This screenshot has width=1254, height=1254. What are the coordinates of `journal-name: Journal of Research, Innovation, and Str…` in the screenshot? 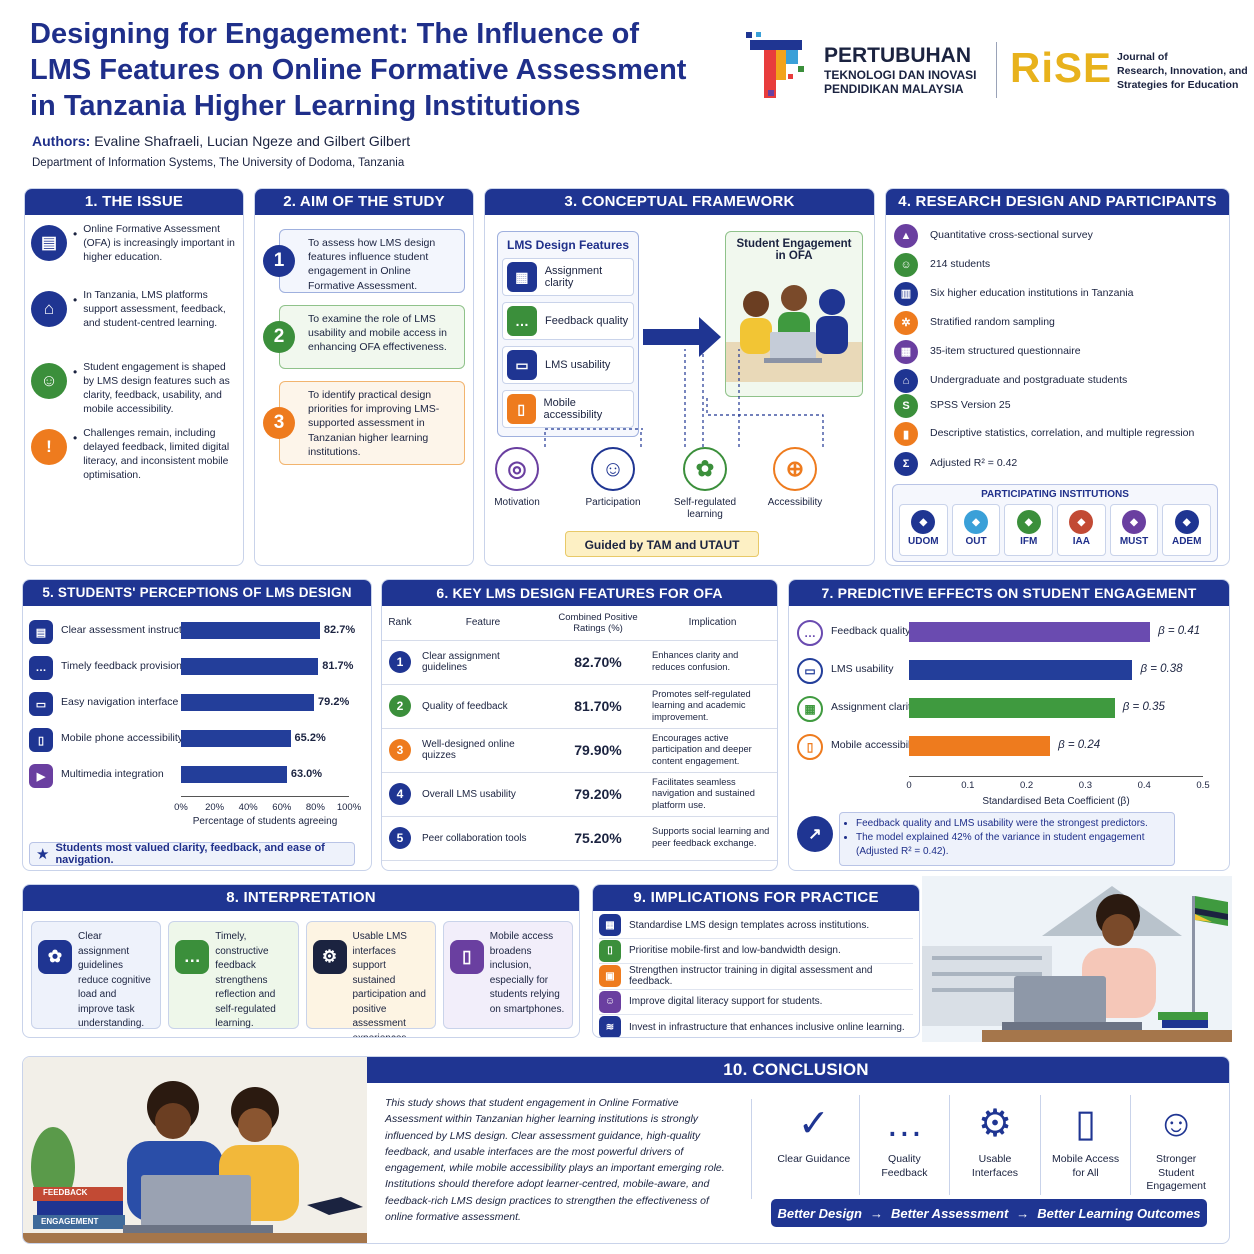 It's located at (1182, 71).